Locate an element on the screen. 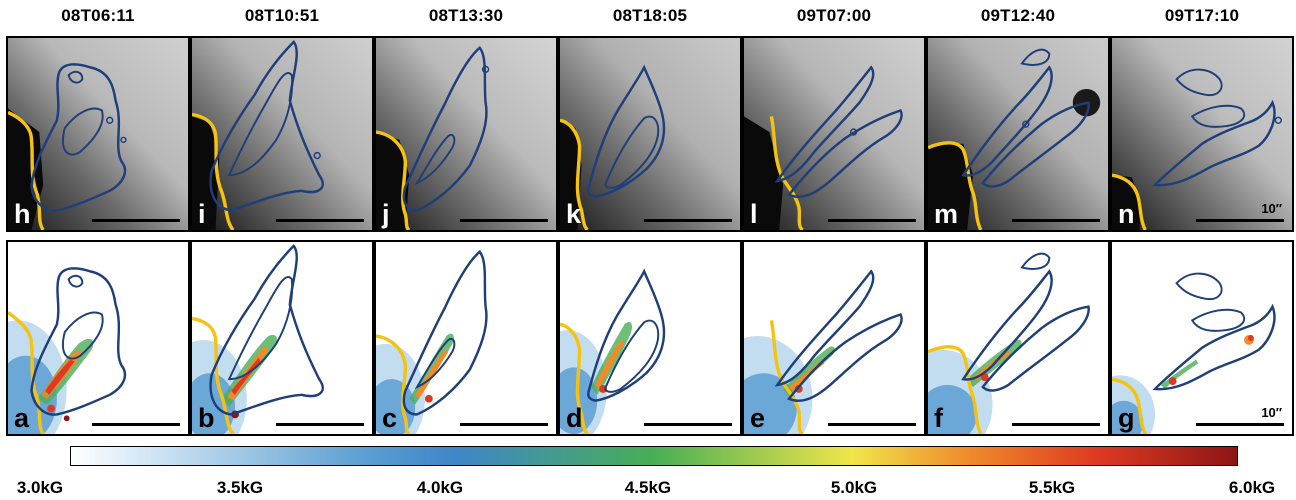 The image size is (1296, 500). field-panel-f: f is located at coordinates (1018, 338).